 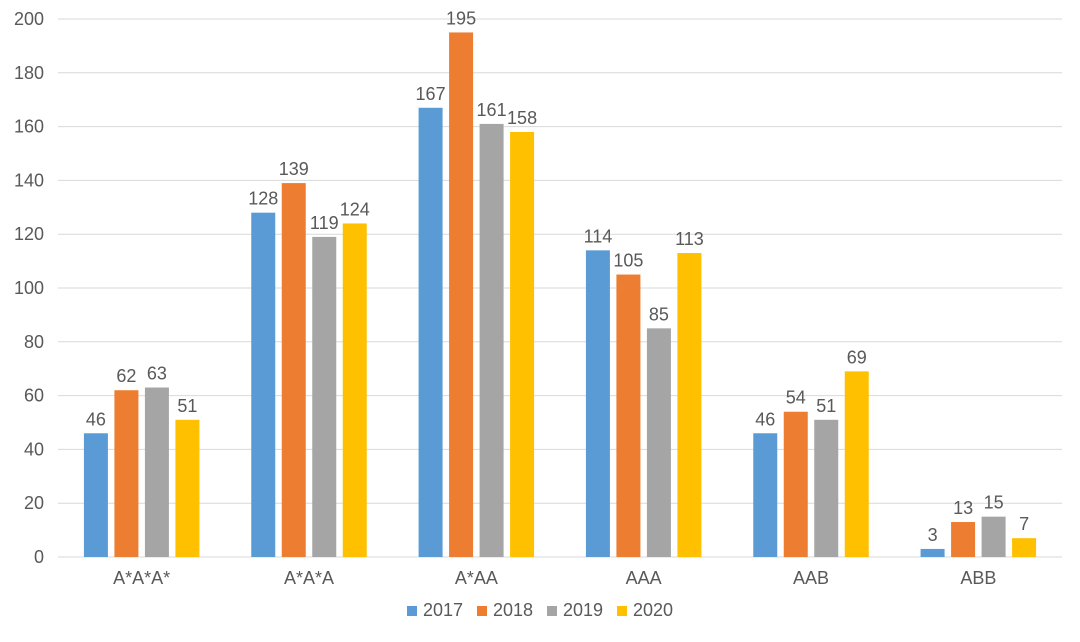 What do you see at coordinates (157, 374) in the screenshot?
I see `data-label: 63` at bounding box center [157, 374].